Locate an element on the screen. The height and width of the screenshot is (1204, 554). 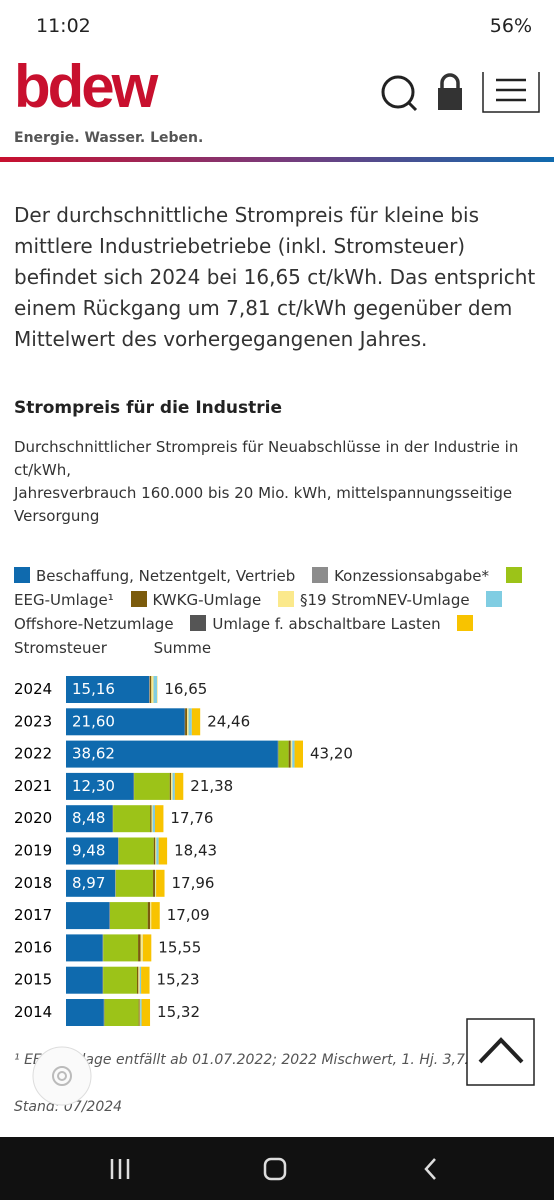
segment-label: 15,16 is located at coordinates (93, 689).